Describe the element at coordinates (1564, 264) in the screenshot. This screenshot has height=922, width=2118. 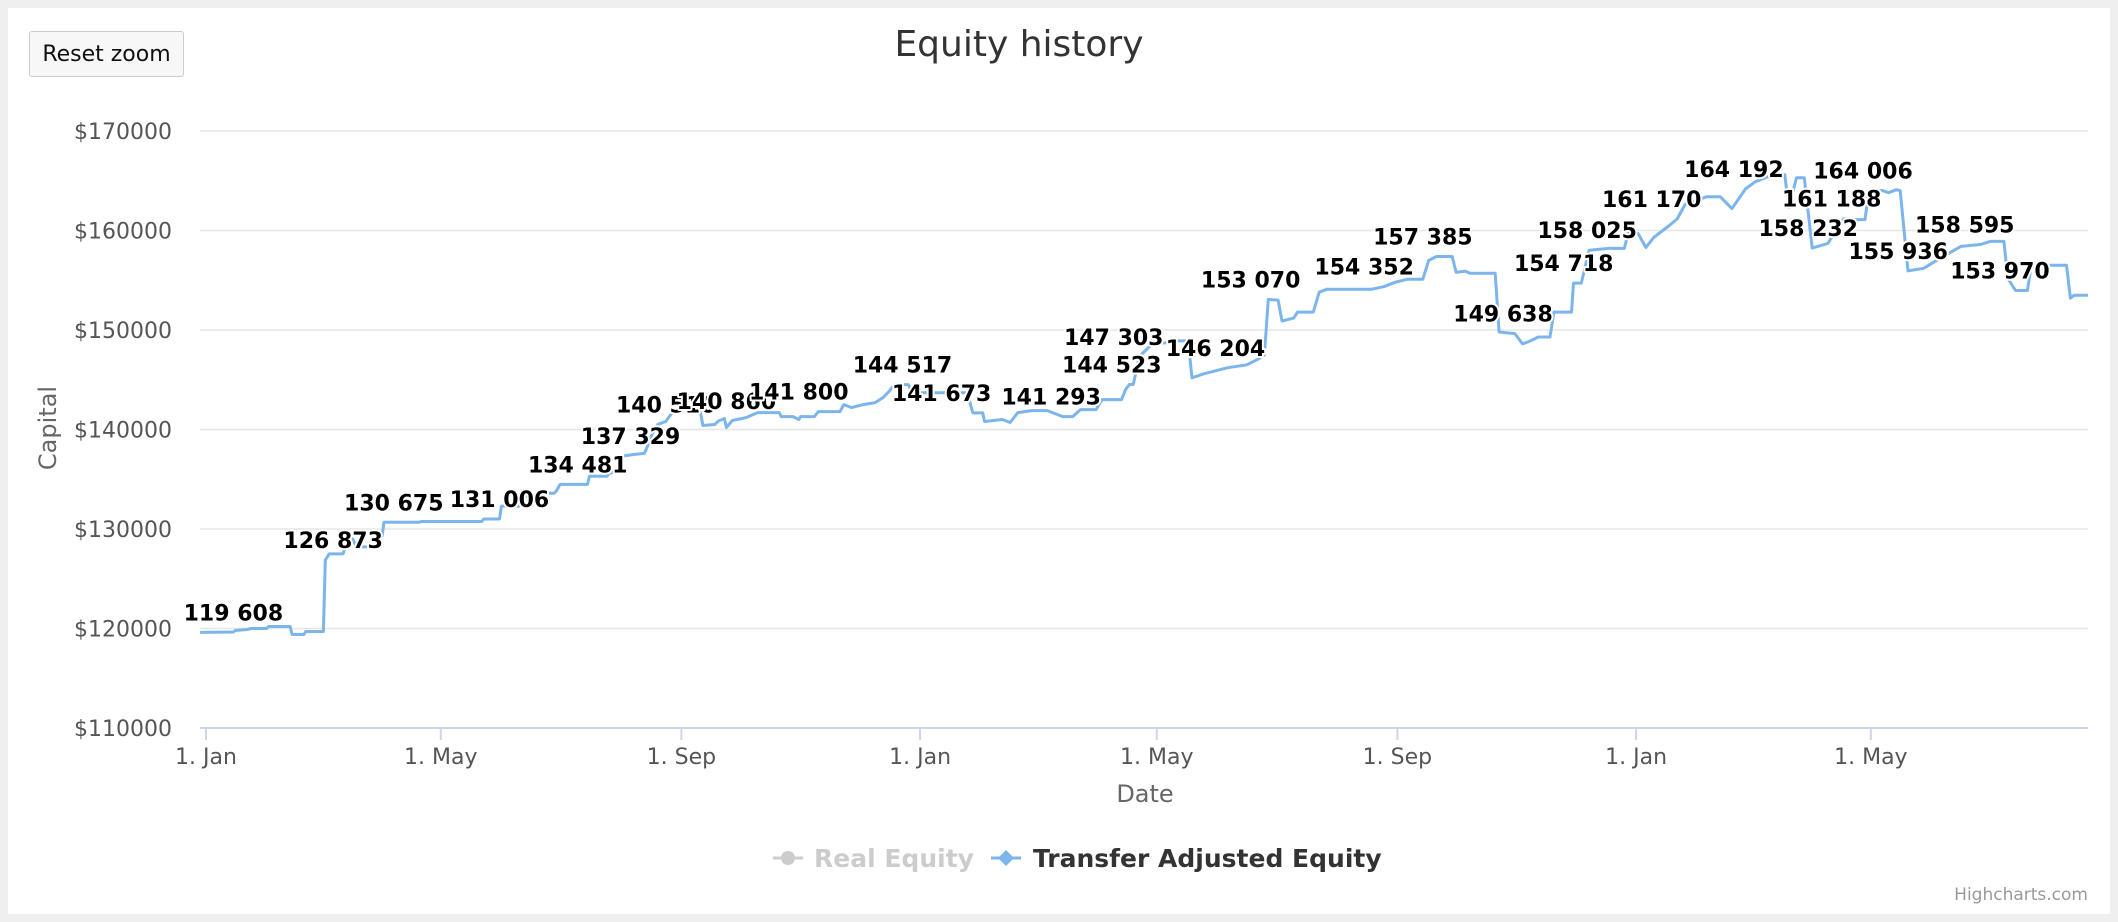
I see `data-label: 154 718` at that location.